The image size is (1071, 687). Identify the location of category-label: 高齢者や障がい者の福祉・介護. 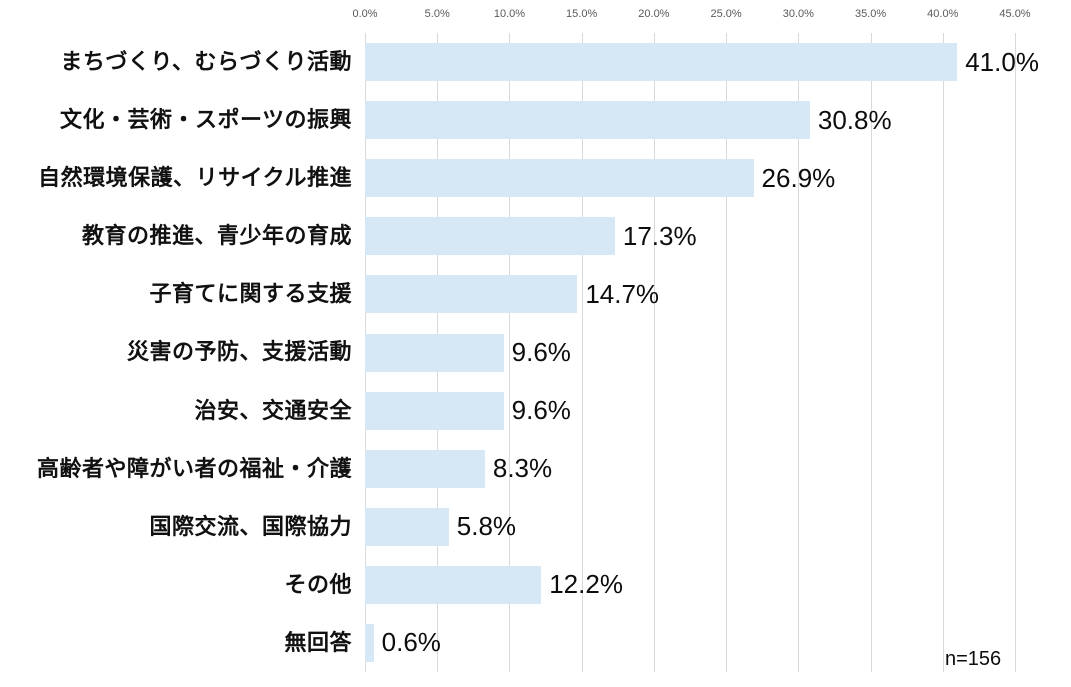
(194, 468).